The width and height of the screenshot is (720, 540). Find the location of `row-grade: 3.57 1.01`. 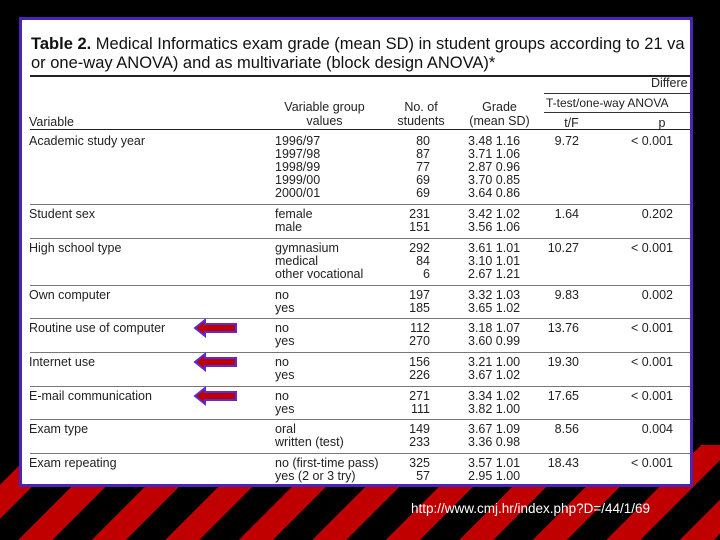

row-grade: 3.57 1.01 is located at coordinates (494, 463).